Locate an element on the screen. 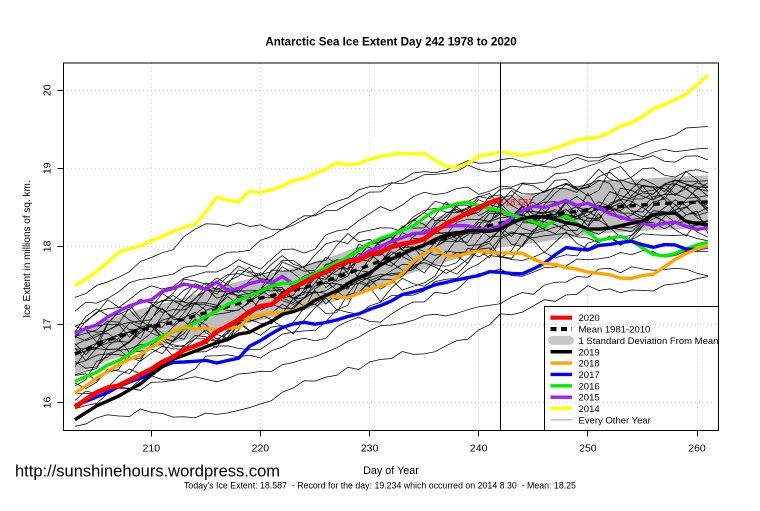  svg-text: 17 is located at coordinates (48, 324).